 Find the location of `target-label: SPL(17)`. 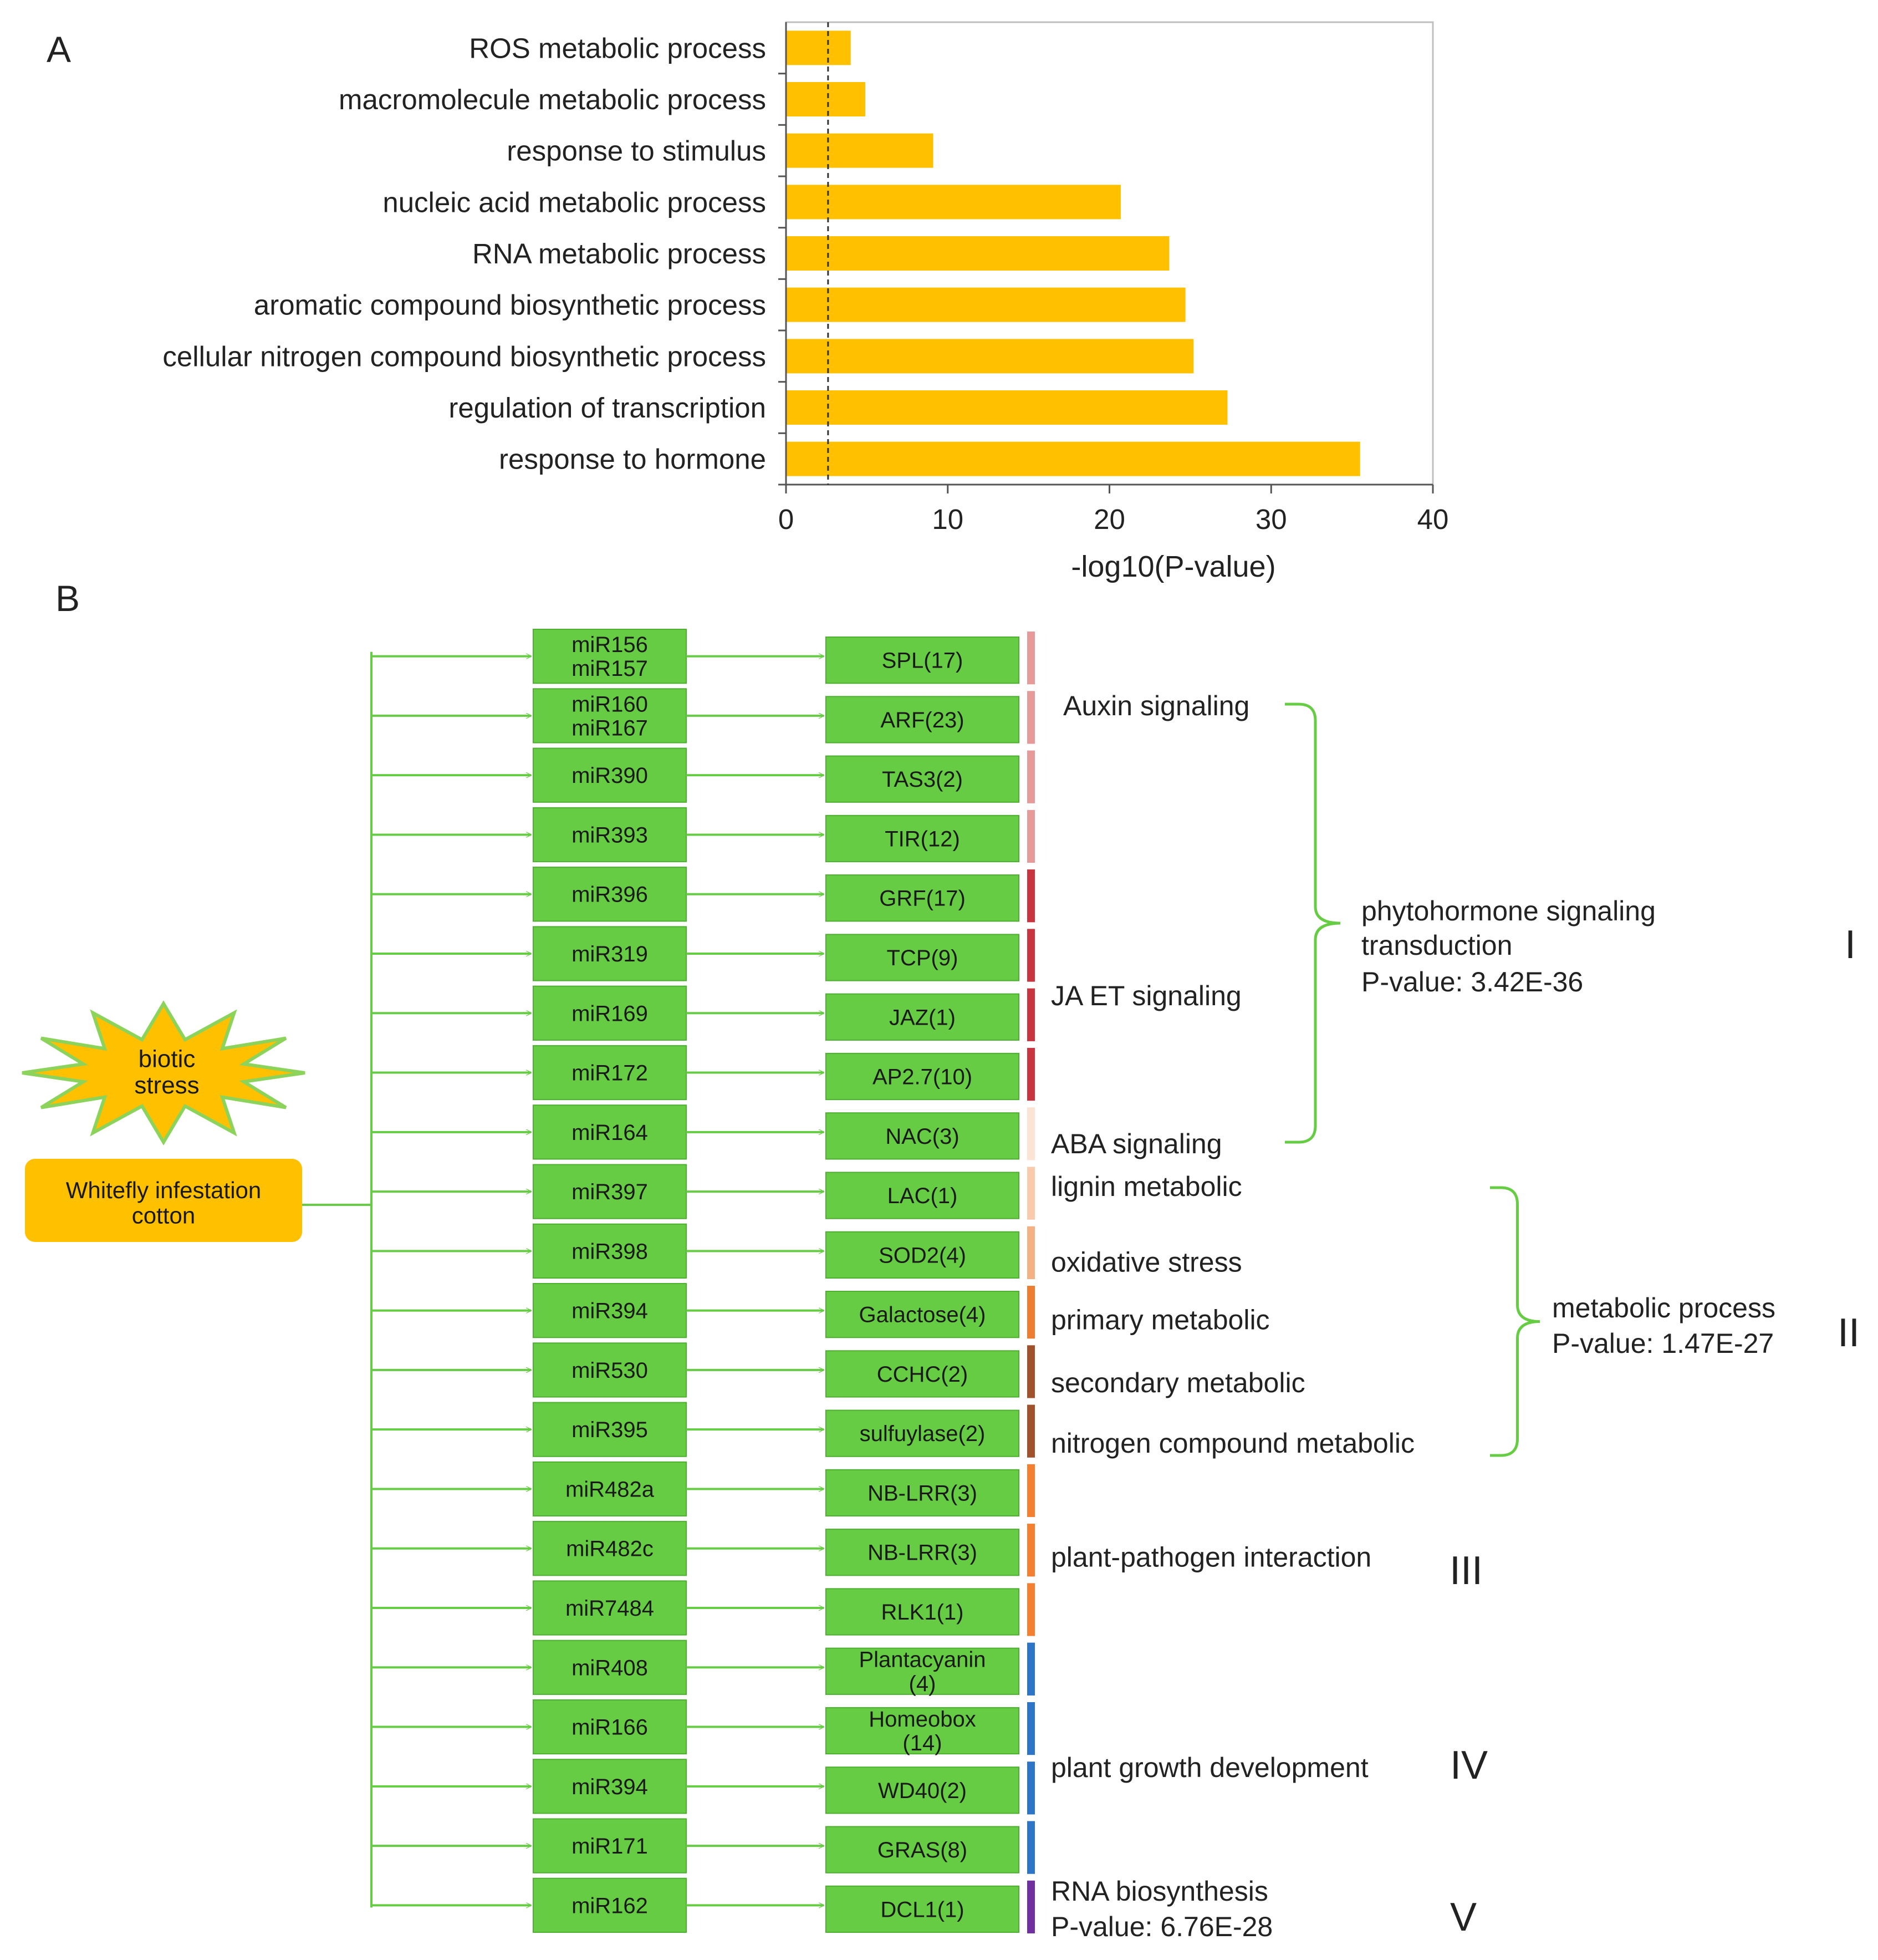

target-label: SPL(17) is located at coordinates (922, 661).